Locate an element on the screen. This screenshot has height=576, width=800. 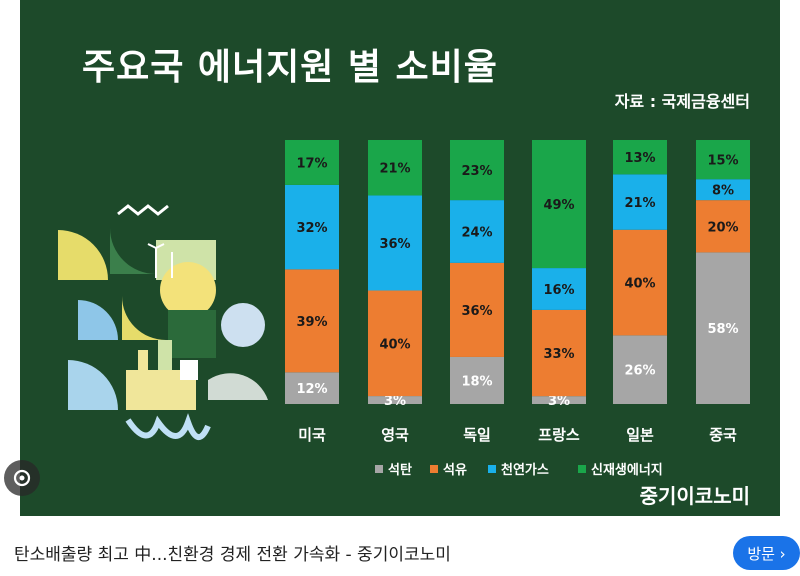
bar-value-label: 18% is located at coordinates (476, 381).